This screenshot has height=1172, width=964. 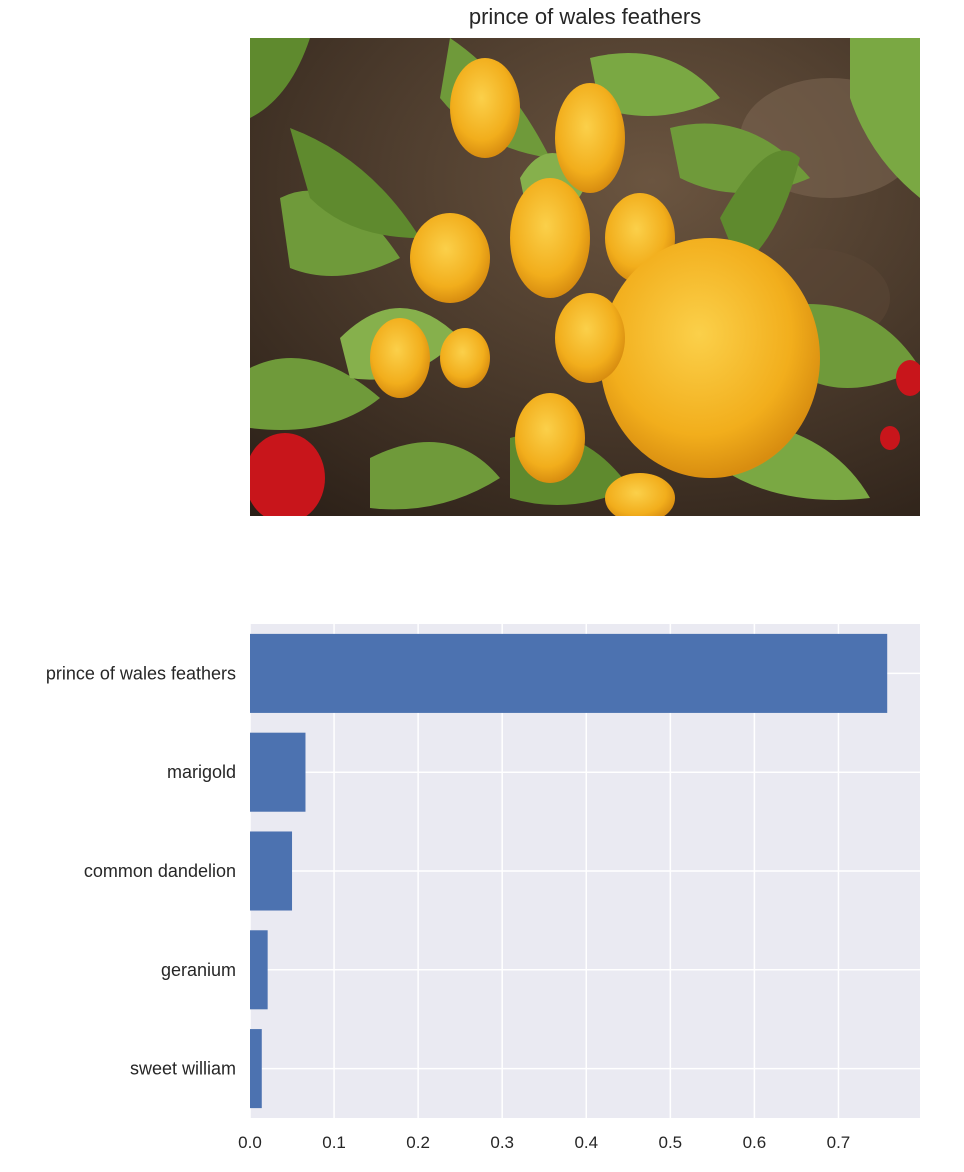 I want to click on image-title: prince of wales feathers, so click(x=585, y=16).